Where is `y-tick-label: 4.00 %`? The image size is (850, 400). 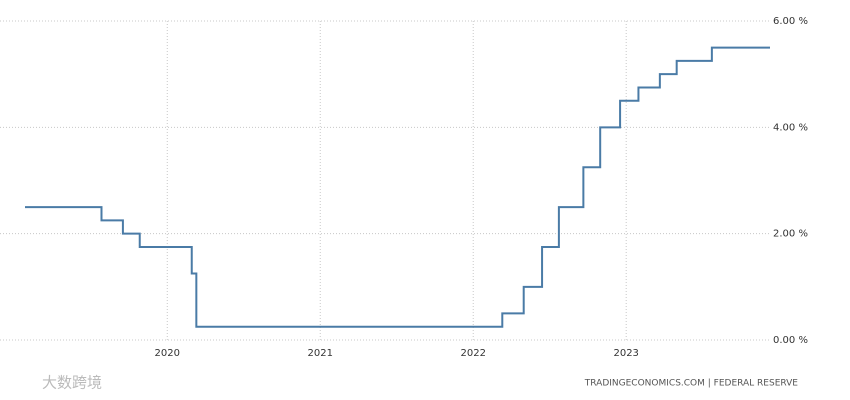
y-tick-label: 4.00 % is located at coordinates (790, 127).